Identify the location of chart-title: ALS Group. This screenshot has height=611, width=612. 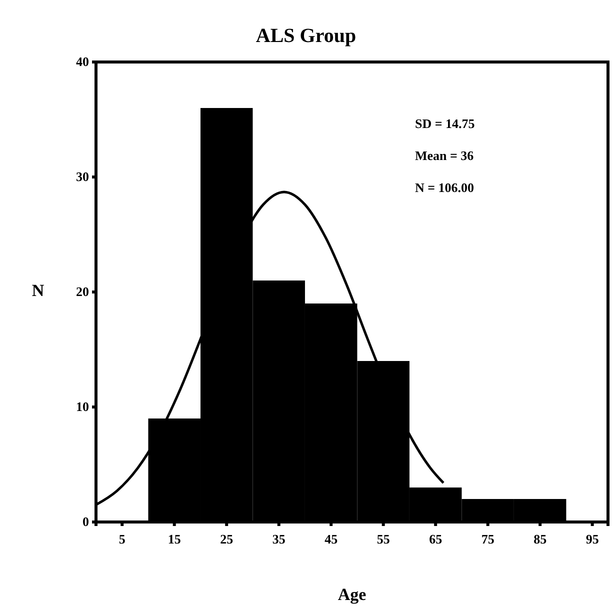
(306, 36).